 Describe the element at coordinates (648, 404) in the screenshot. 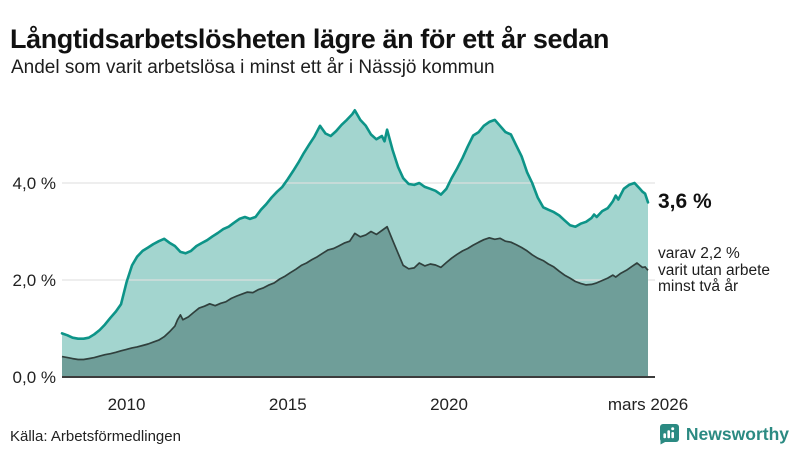

I see `x-tick-label: mars 2026` at that location.